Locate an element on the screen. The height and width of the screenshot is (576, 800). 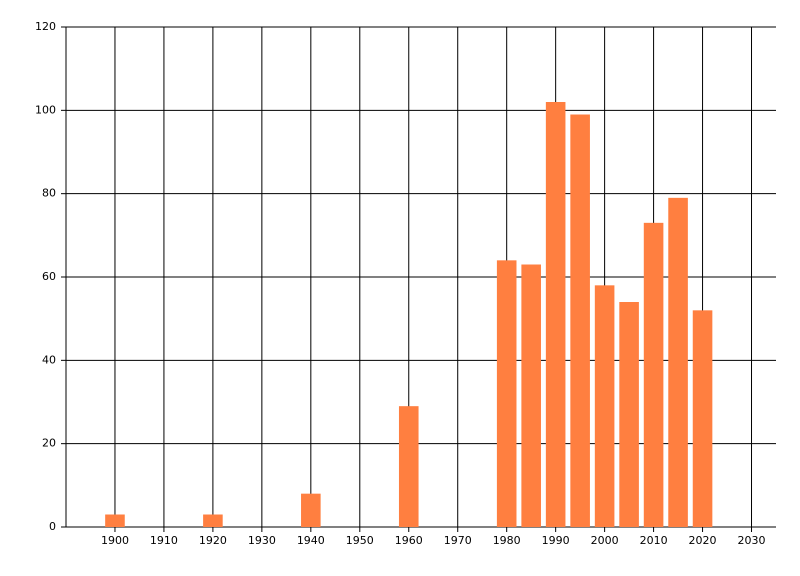
x-tick-label: 2010 is located at coordinates (654, 540).